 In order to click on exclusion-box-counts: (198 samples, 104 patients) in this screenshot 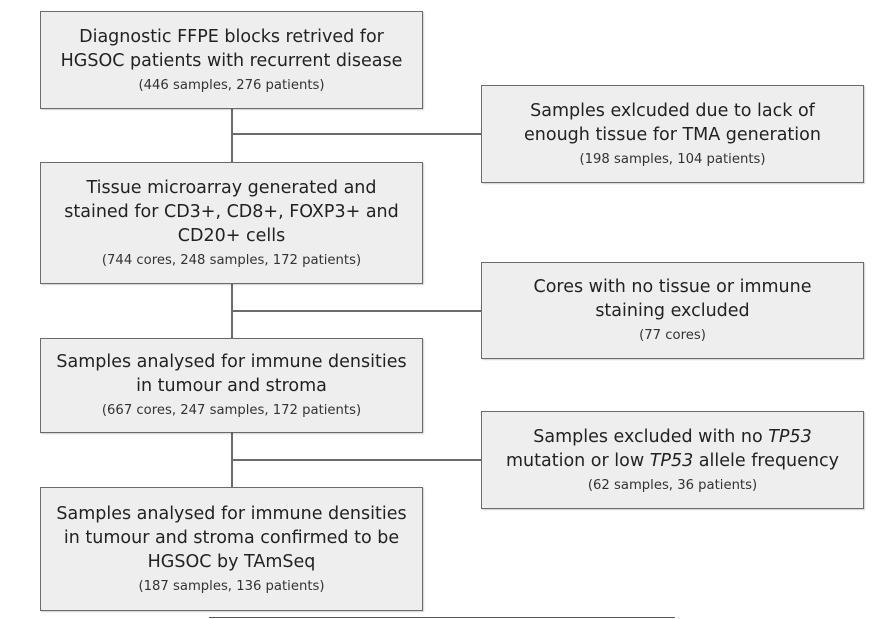, I will do `click(672, 159)`.